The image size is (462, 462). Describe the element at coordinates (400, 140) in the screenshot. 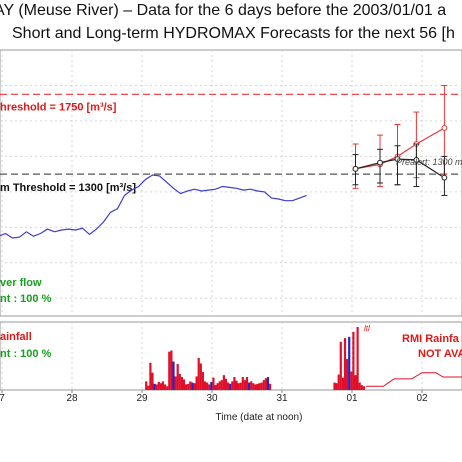

I see `forecast-series` at that location.